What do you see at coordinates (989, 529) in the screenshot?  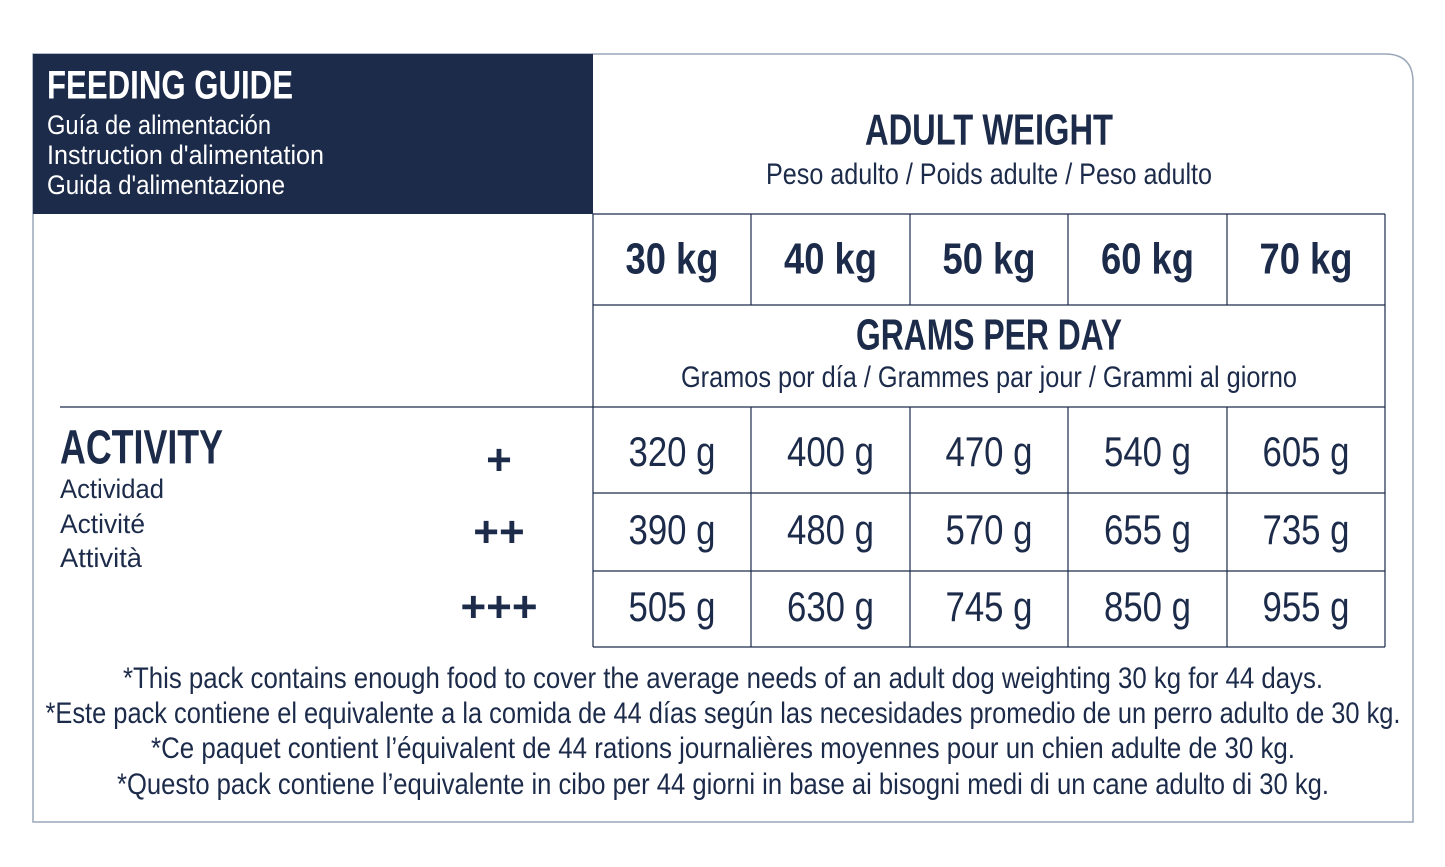 I see `grams-cell: 570 g` at bounding box center [989, 529].